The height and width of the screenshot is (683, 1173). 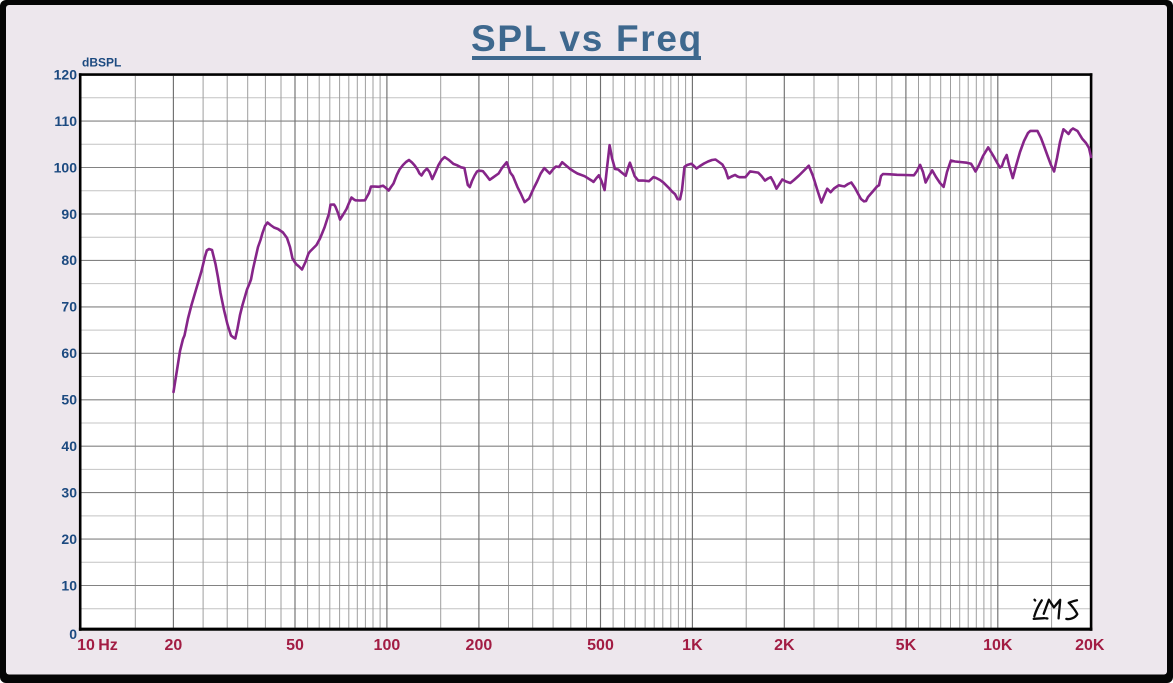 What do you see at coordinates (69, 353) in the screenshot?
I see `svg-text: 60` at bounding box center [69, 353].